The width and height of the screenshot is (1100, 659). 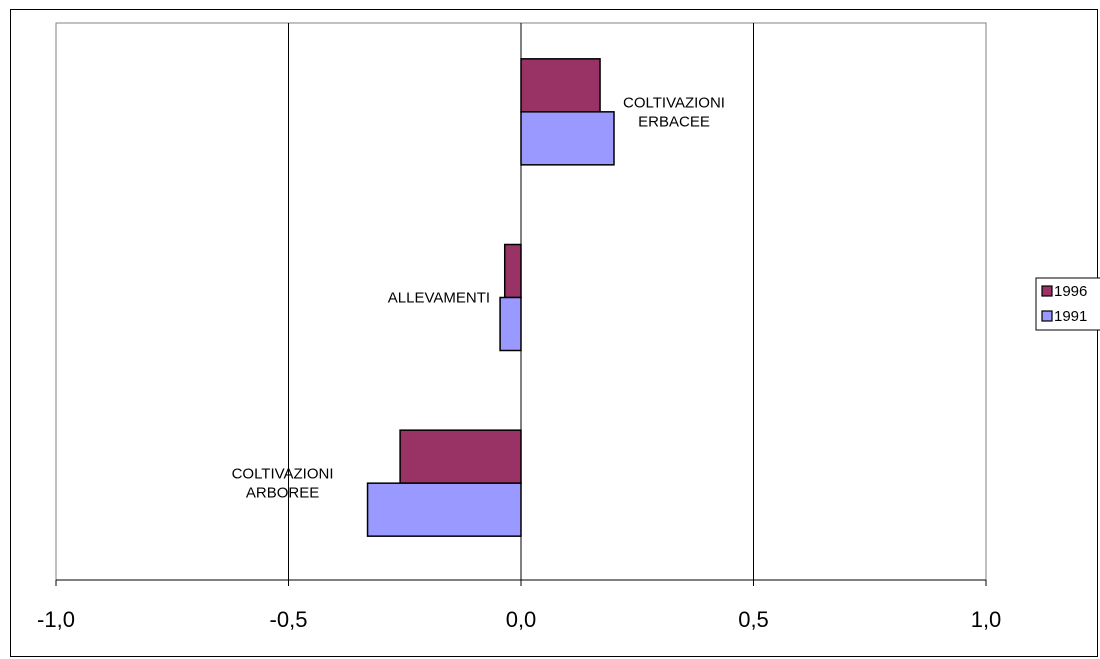 I want to click on legend: 1996 1991, so click(x=1067, y=304).